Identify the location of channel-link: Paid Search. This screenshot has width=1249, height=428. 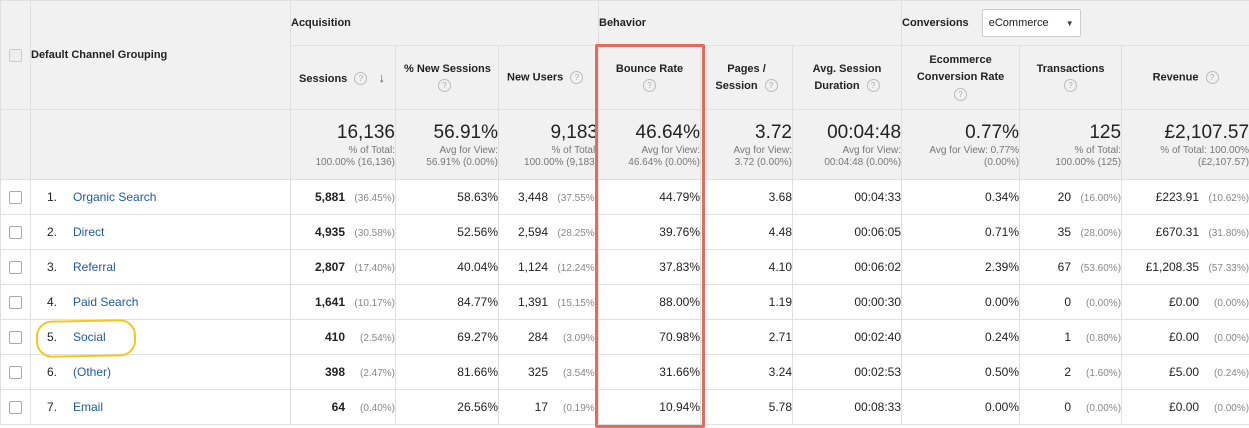
(105, 302).